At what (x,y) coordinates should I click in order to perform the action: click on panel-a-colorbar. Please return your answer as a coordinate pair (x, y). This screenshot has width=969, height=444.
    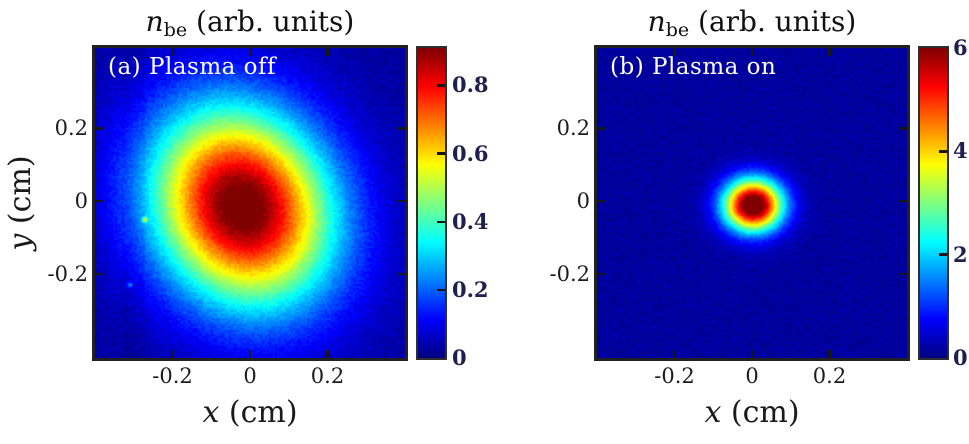
    Looking at the image, I should click on (431, 203).